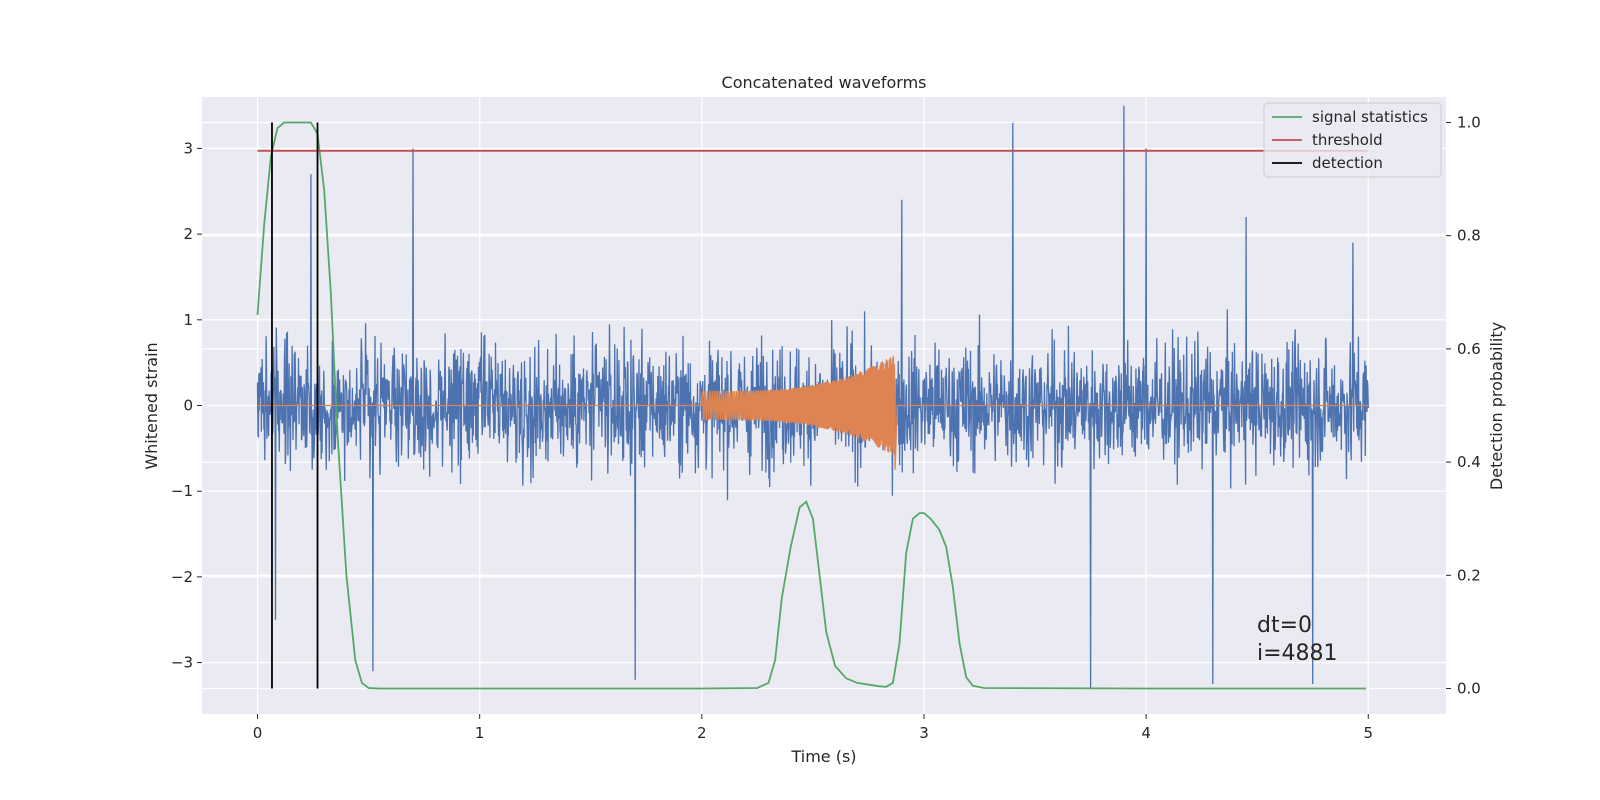 Image resolution: width=1600 pixels, height=800 pixels. Describe the element at coordinates (1370, 117) in the screenshot. I see `legend-label: signal statistics` at that location.